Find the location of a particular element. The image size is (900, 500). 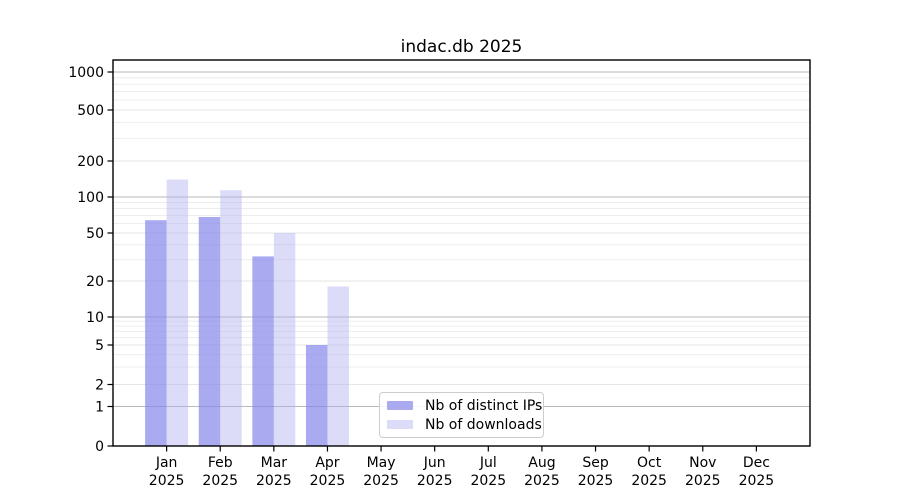

x-label-month-may: May is located at coordinates (381, 463).